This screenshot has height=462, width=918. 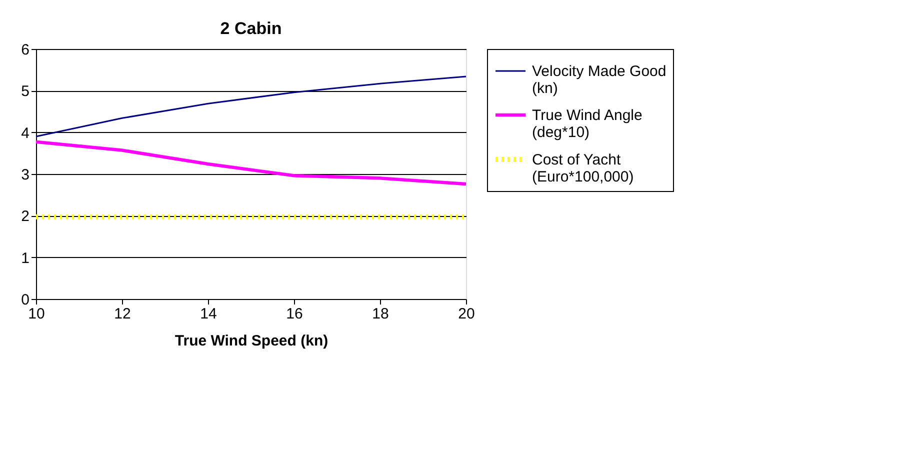 I want to click on y-tick-label: 1, so click(x=25, y=258).